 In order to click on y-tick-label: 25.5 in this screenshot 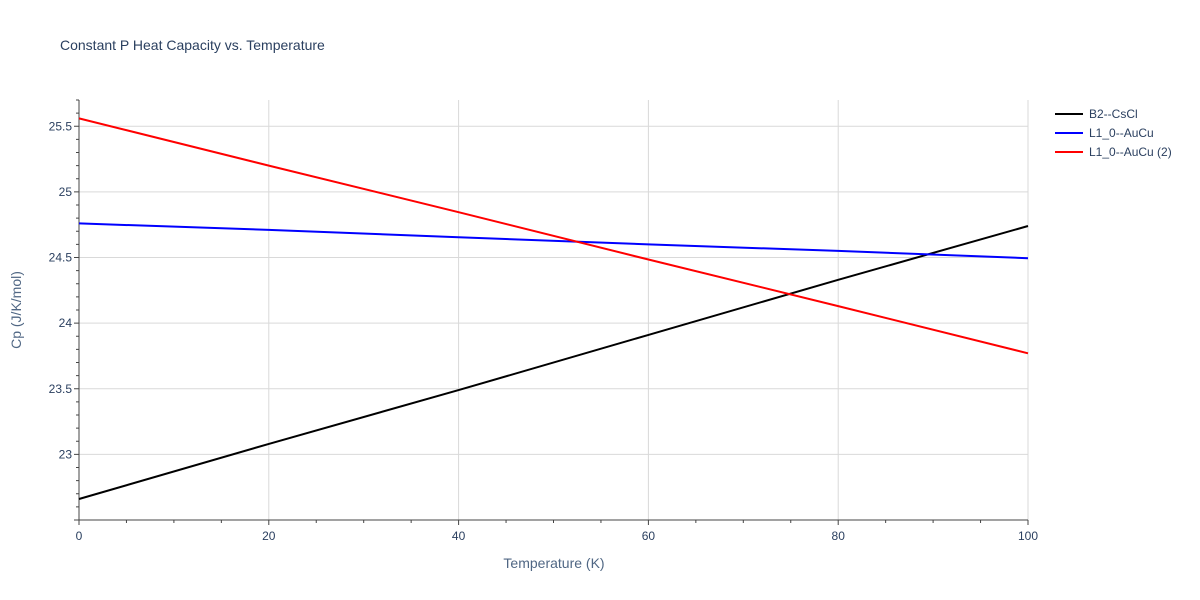, I will do `click(61, 126)`.